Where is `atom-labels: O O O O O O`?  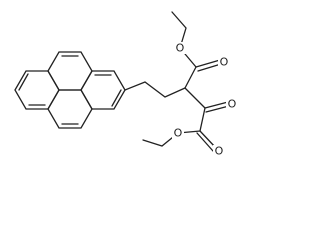 atom-labels: O O O O O O is located at coordinates (205, 100).